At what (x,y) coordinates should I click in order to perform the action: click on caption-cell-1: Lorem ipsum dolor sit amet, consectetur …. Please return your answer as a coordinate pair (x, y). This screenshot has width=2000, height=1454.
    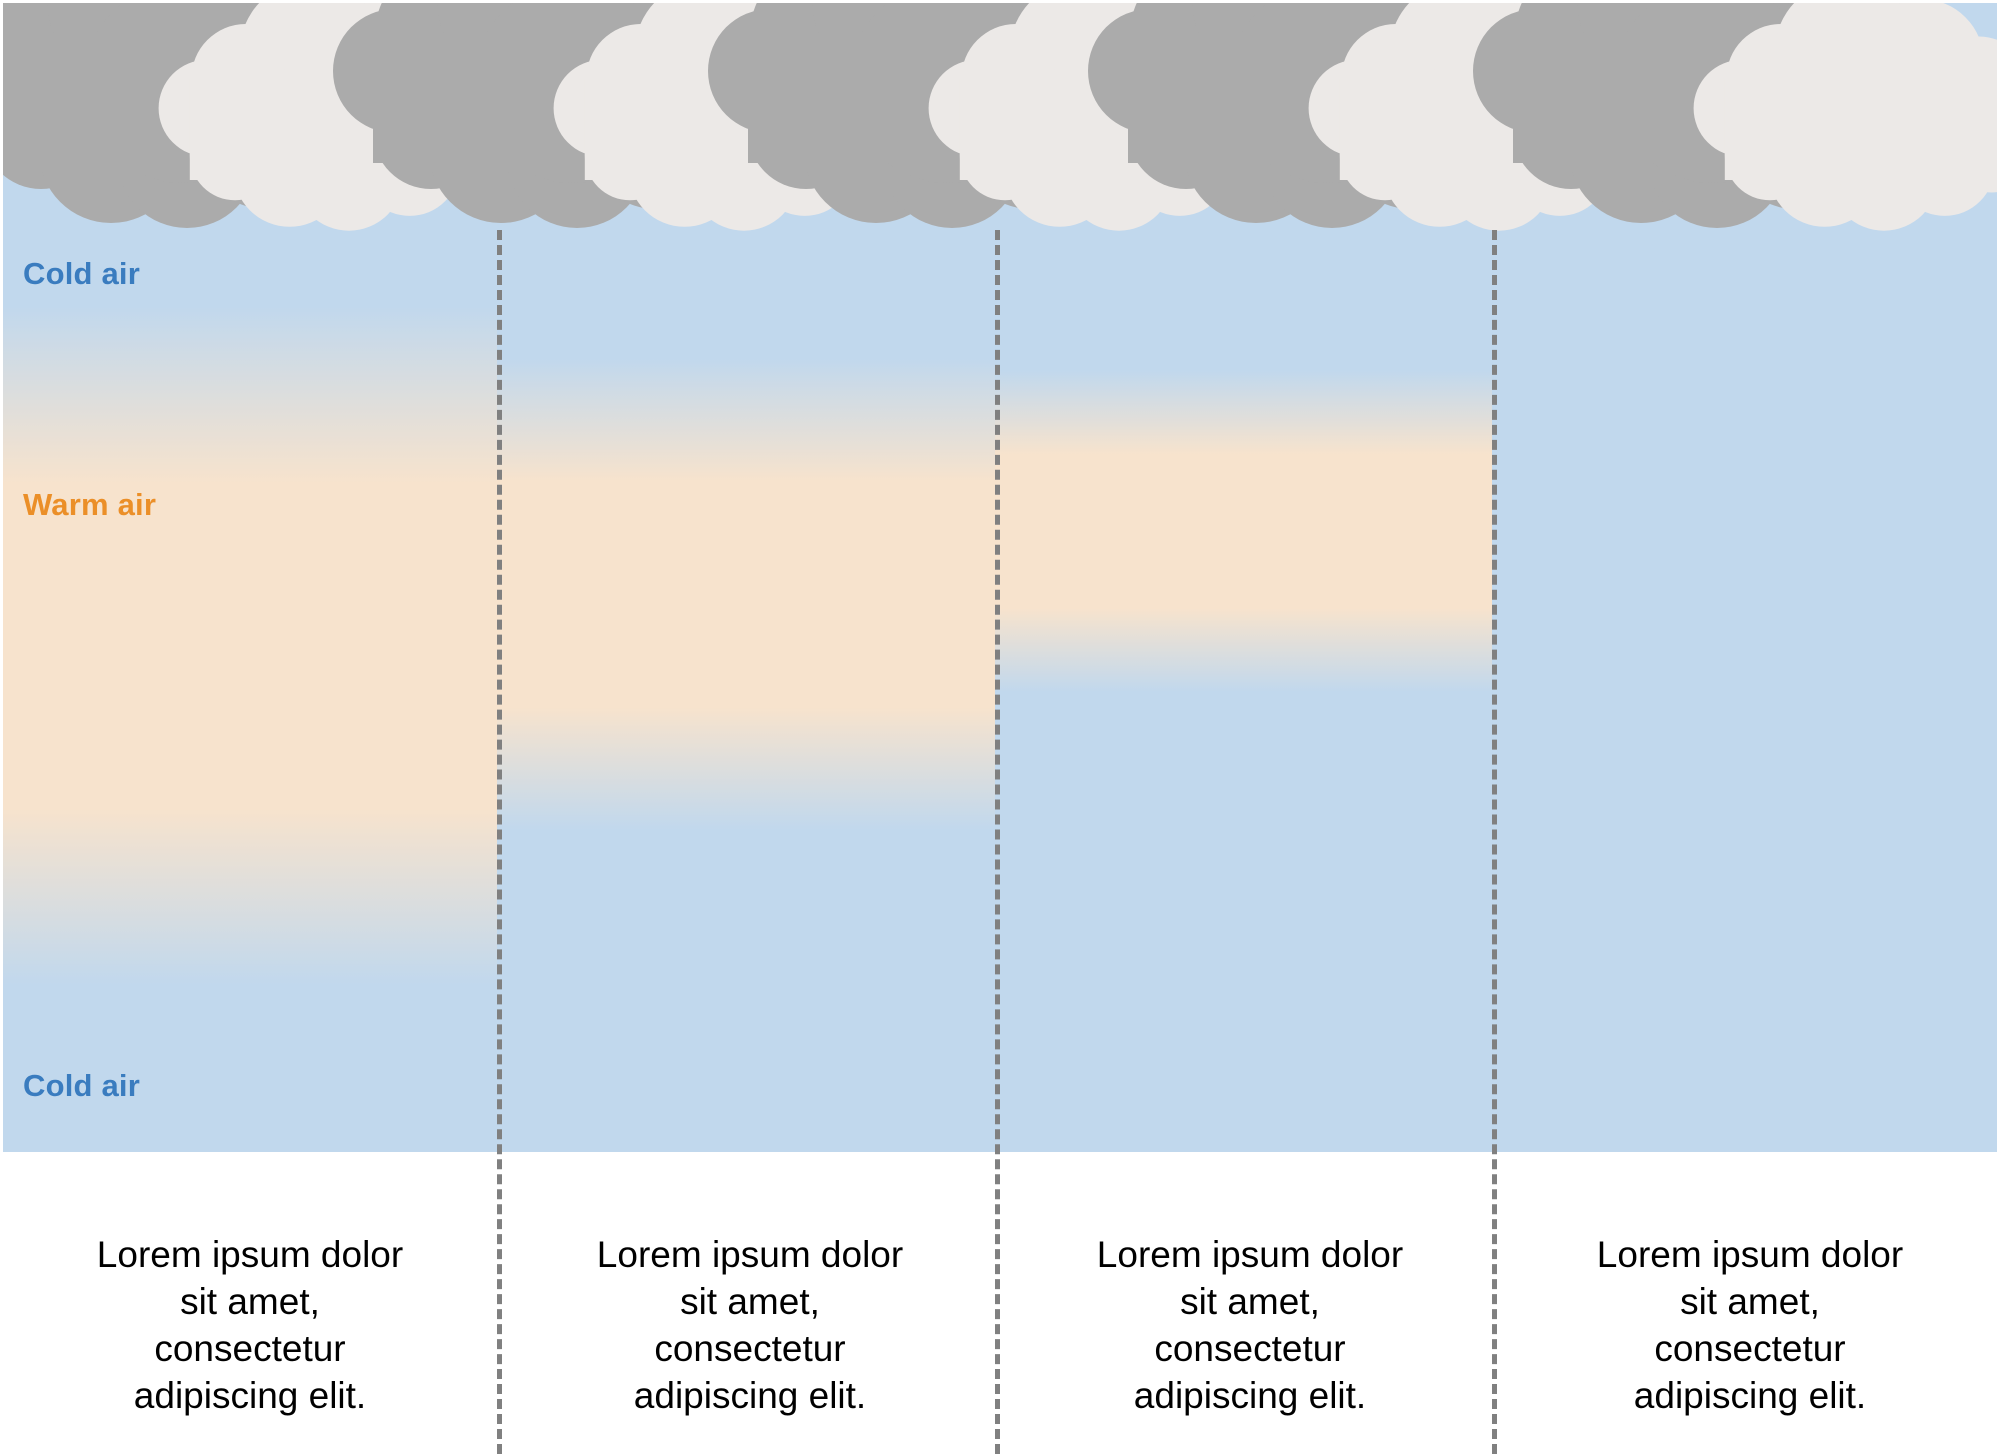
    Looking at the image, I should click on (250, 1343).